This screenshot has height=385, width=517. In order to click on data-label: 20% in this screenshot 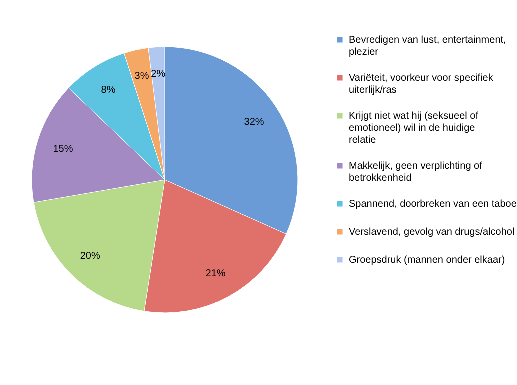, I will do `click(90, 256)`.